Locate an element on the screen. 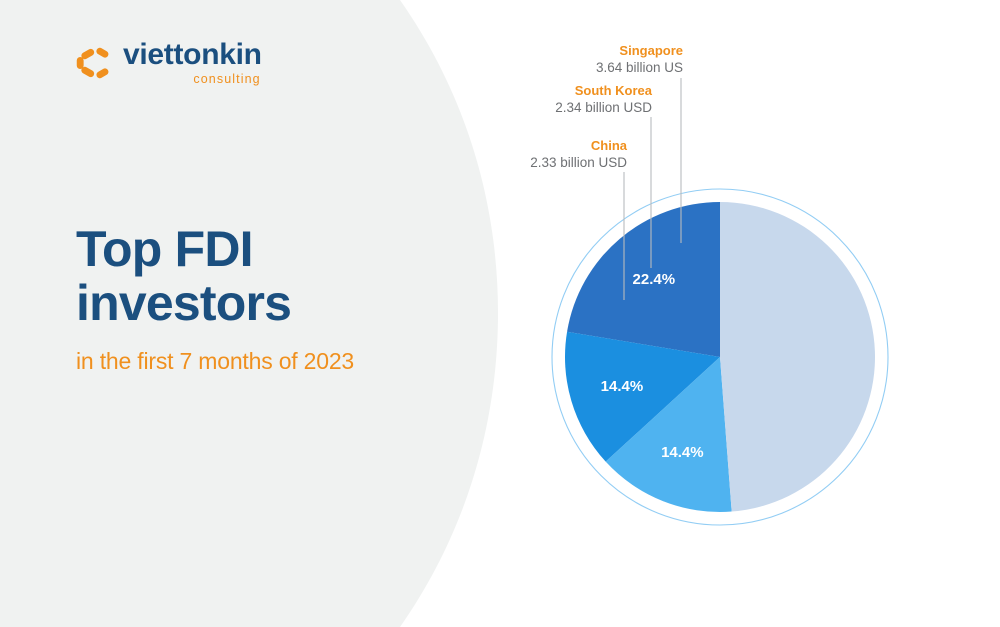  pie-slice-south-korea is located at coordinates (642, 396).